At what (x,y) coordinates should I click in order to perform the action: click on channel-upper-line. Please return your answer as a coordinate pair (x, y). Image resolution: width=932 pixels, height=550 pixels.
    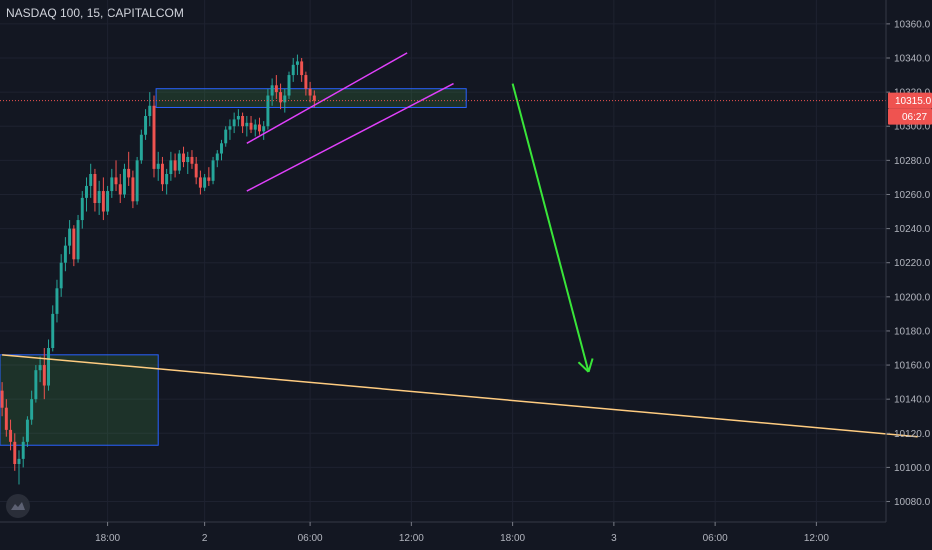
    Looking at the image, I should click on (327, 98).